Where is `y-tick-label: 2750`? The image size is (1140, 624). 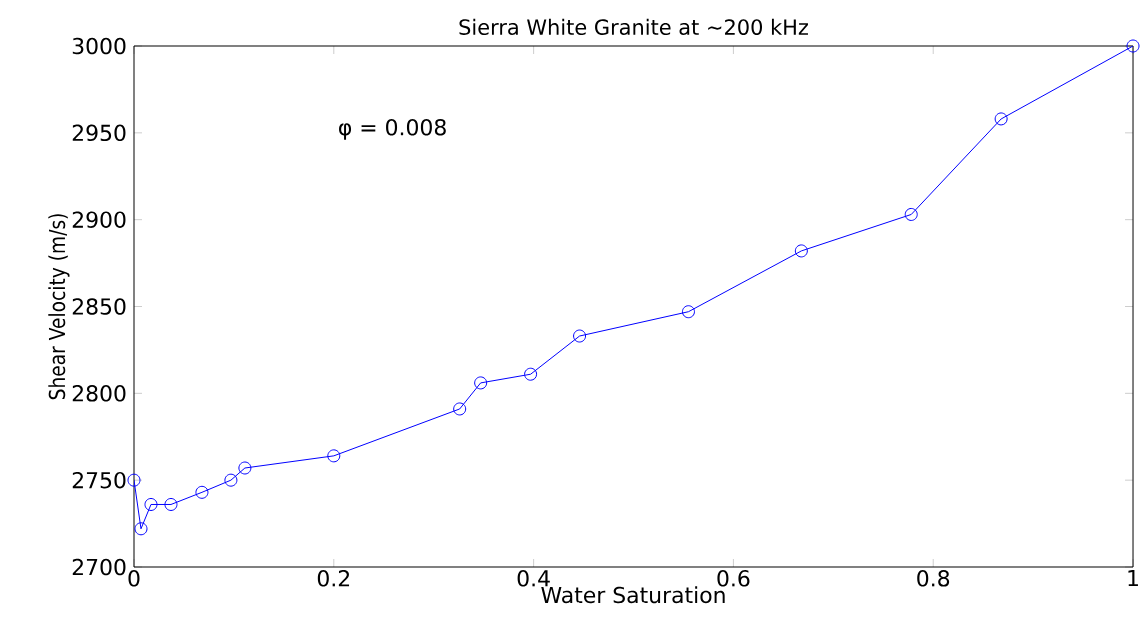
y-tick-label: 2750 is located at coordinates (99, 480).